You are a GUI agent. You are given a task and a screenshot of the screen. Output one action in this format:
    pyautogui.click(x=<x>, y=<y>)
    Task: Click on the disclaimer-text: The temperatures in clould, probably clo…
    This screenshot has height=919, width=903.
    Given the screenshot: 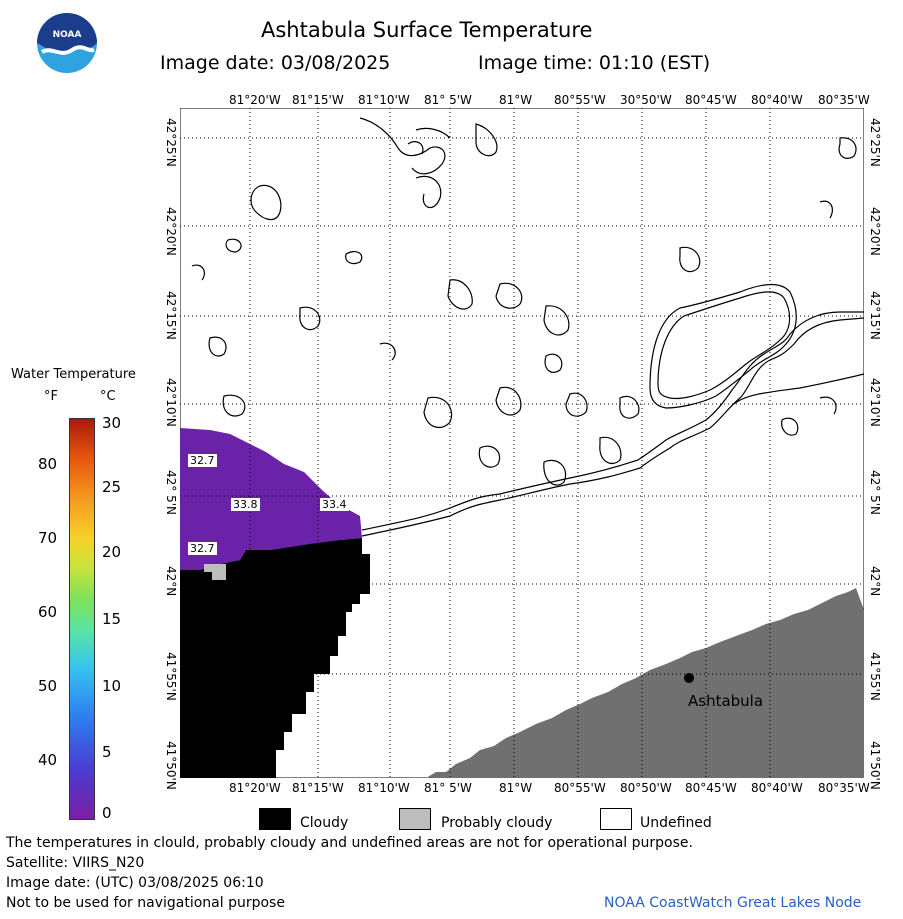 What is the action you would take?
    pyautogui.click(x=349, y=843)
    